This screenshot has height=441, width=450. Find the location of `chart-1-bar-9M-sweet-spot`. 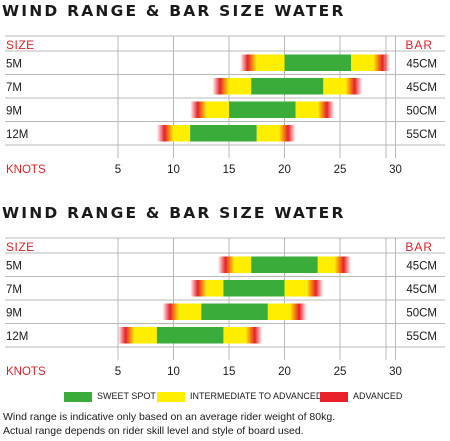

chart-1-bar-9M-sweet-spot is located at coordinates (262, 109).